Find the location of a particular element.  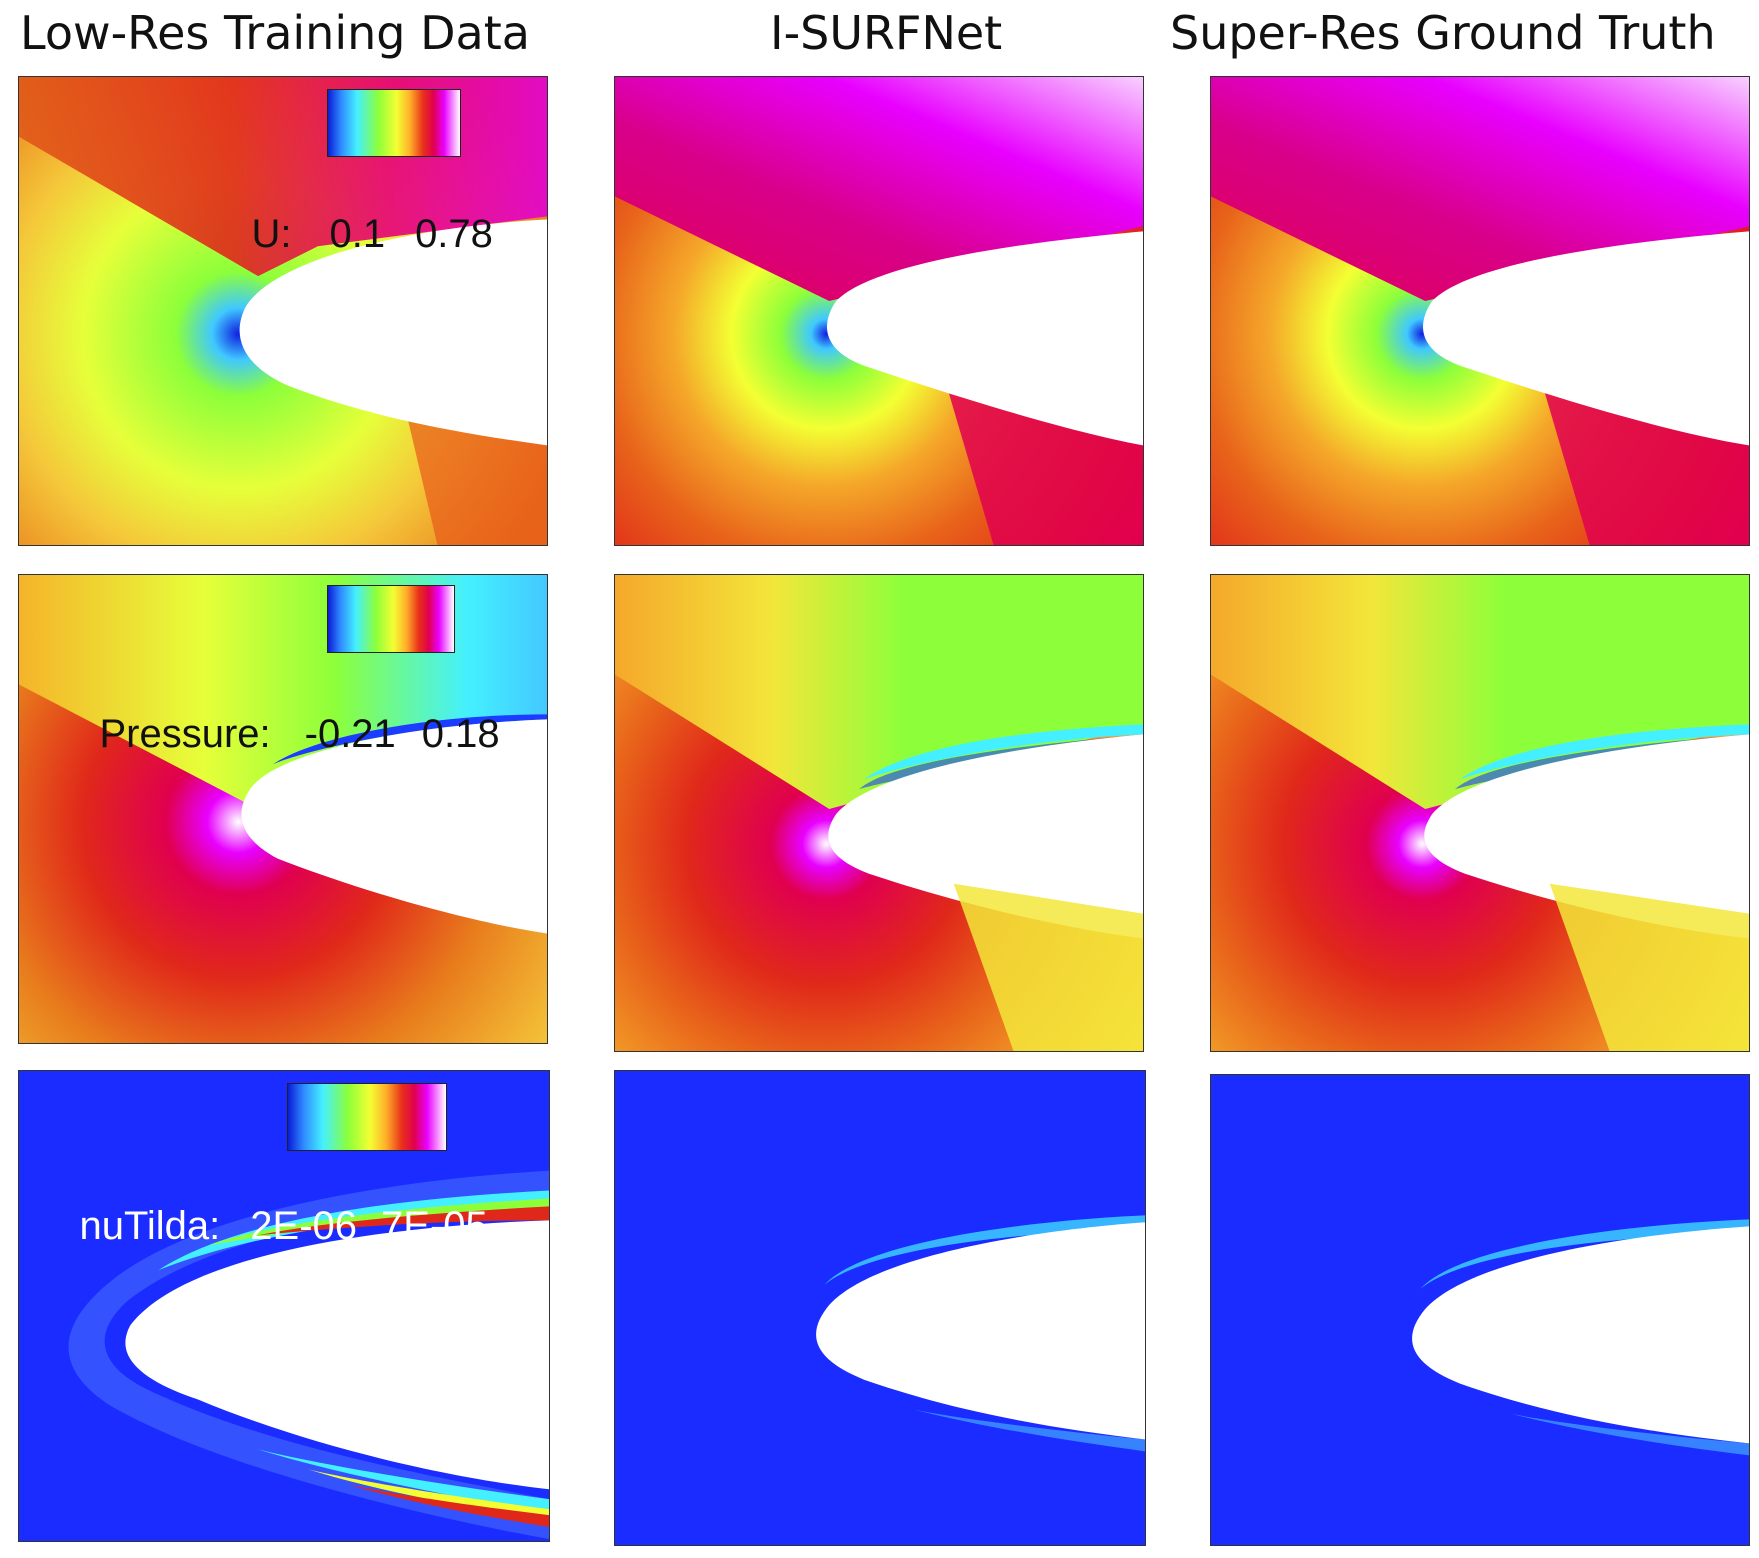

nutilda-max-value: 7E-05 is located at coordinates (434, 1226).